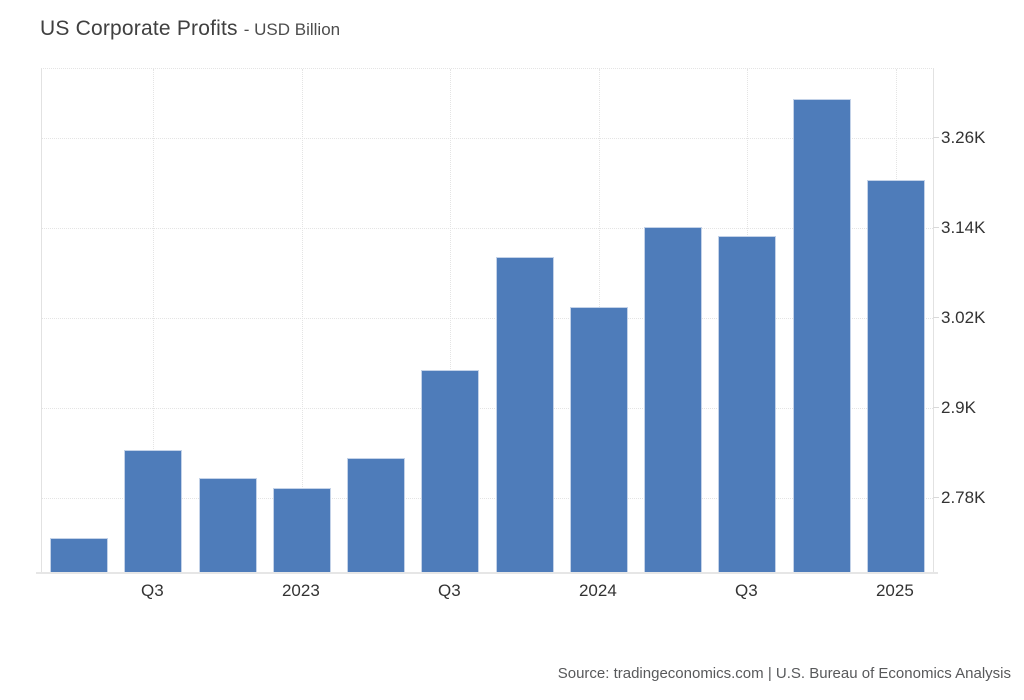 This screenshot has height=700, width=1024. What do you see at coordinates (79, 555) in the screenshot?
I see `bar-q2-2022` at bounding box center [79, 555].